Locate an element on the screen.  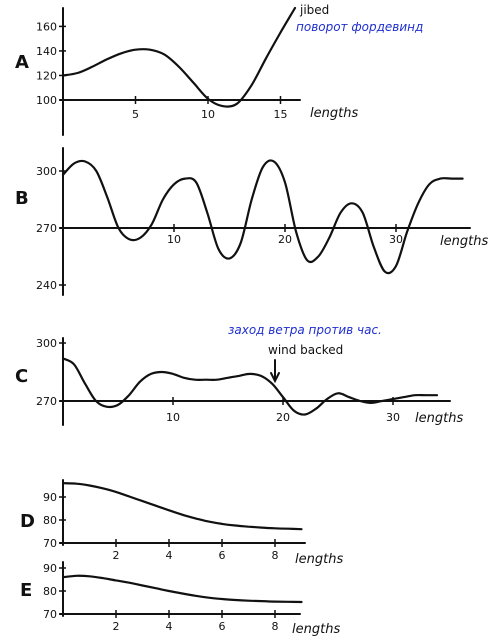
panel-label-c: C is located at coordinates (21, 376).